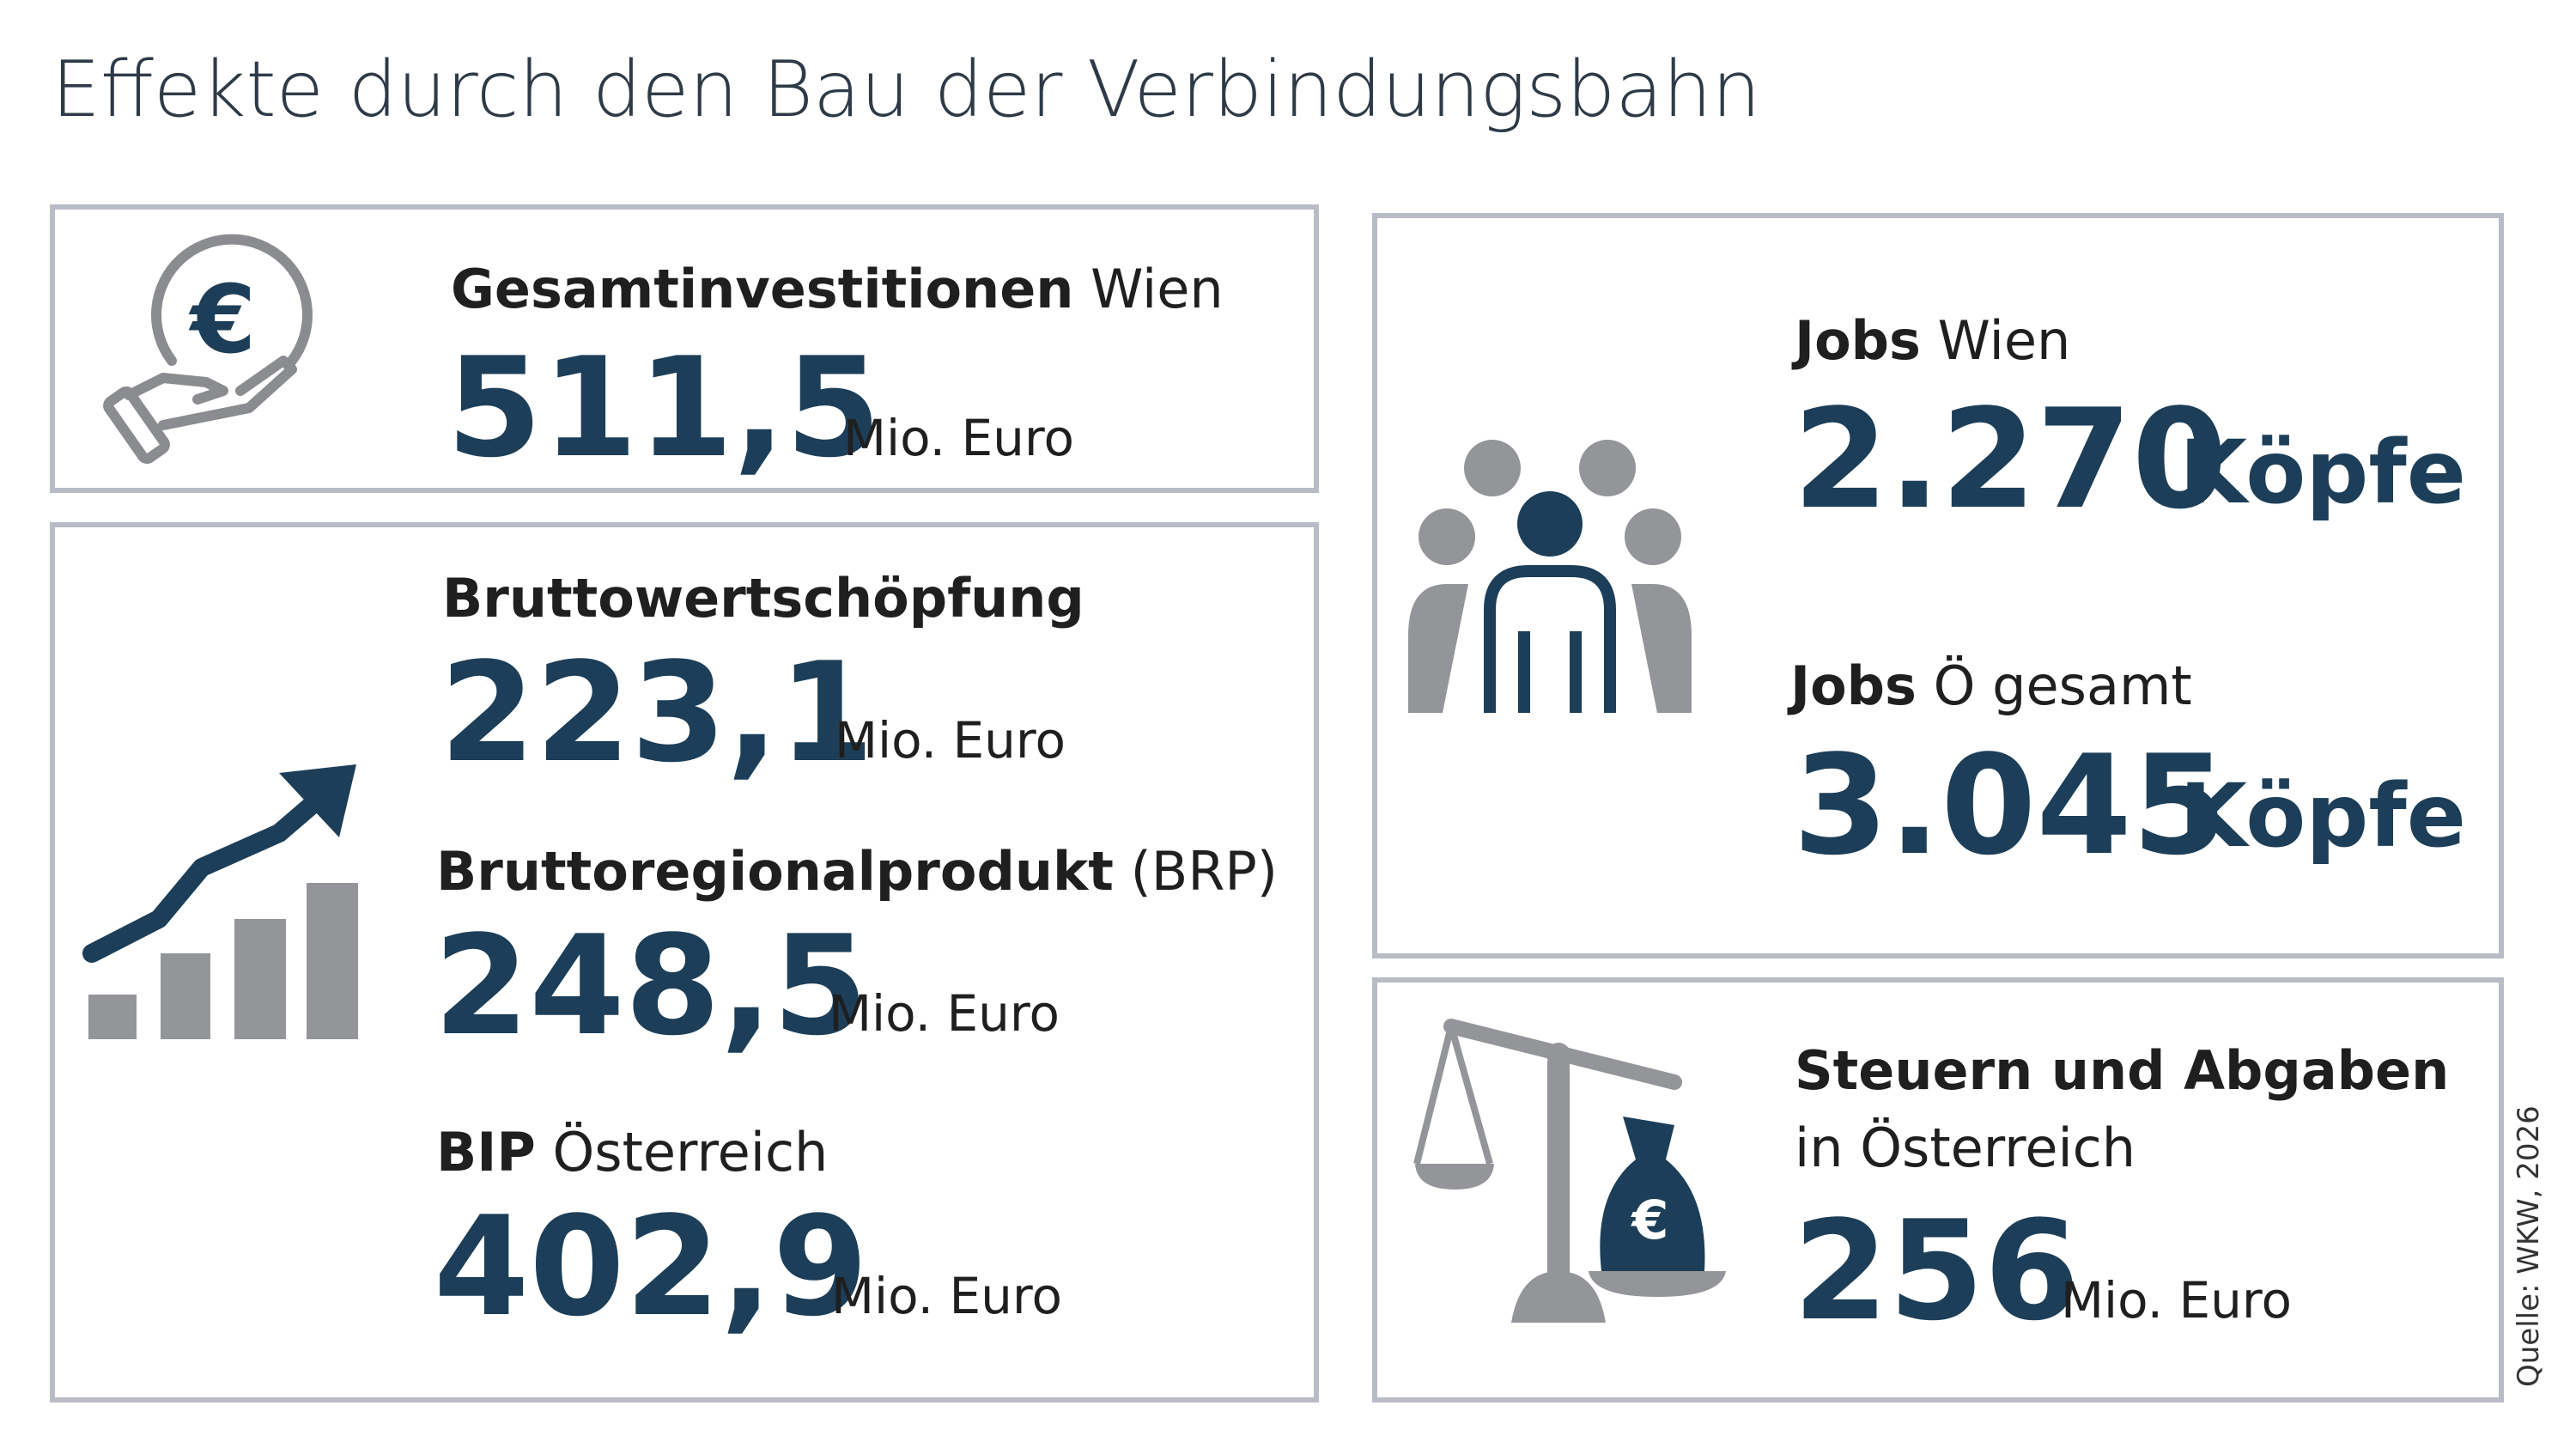 Image resolution: width=2576 pixels, height=1430 pixels. I want to click on bip-value: 402,9, so click(651, 1266).